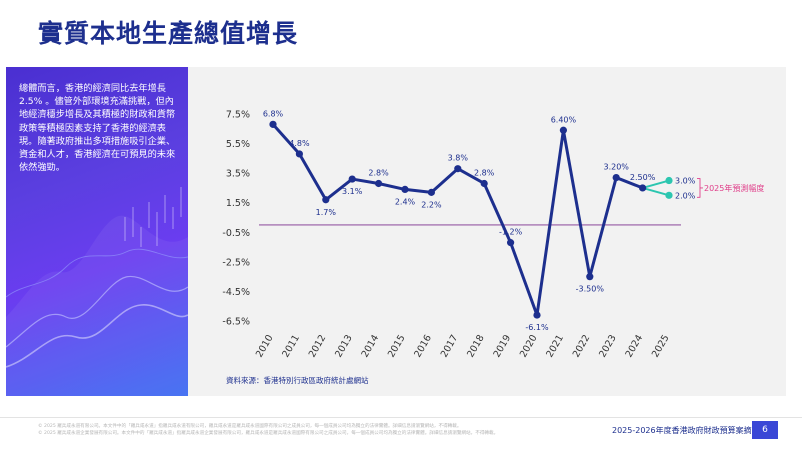 The image size is (802, 451). Describe the element at coordinates (238, 144) in the screenshot. I see `y-tick-label: 5.5%` at that location.